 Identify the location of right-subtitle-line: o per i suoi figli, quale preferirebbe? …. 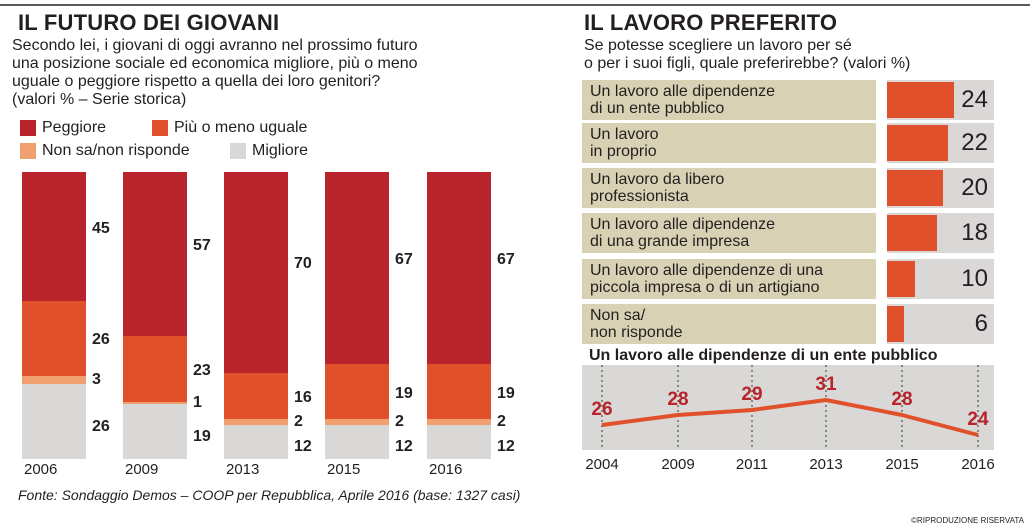
(747, 63).